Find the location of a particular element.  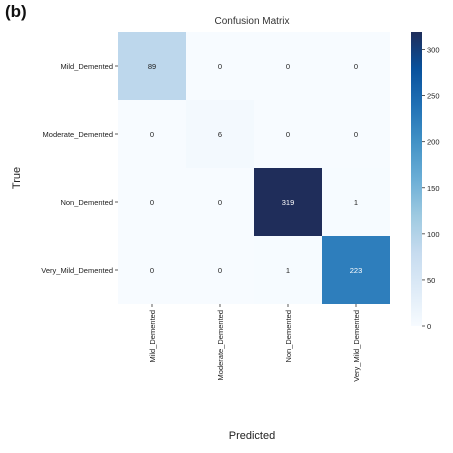

colorbar-tick-label: 50 is located at coordinates (431, 280).